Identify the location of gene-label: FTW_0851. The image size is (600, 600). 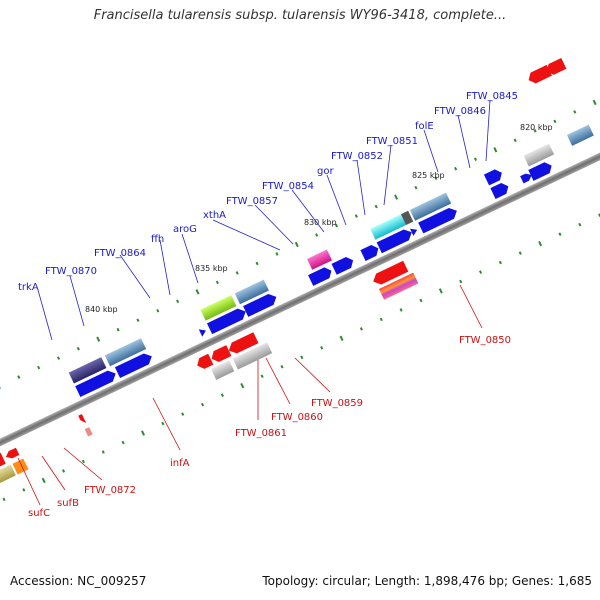
(392, 141).